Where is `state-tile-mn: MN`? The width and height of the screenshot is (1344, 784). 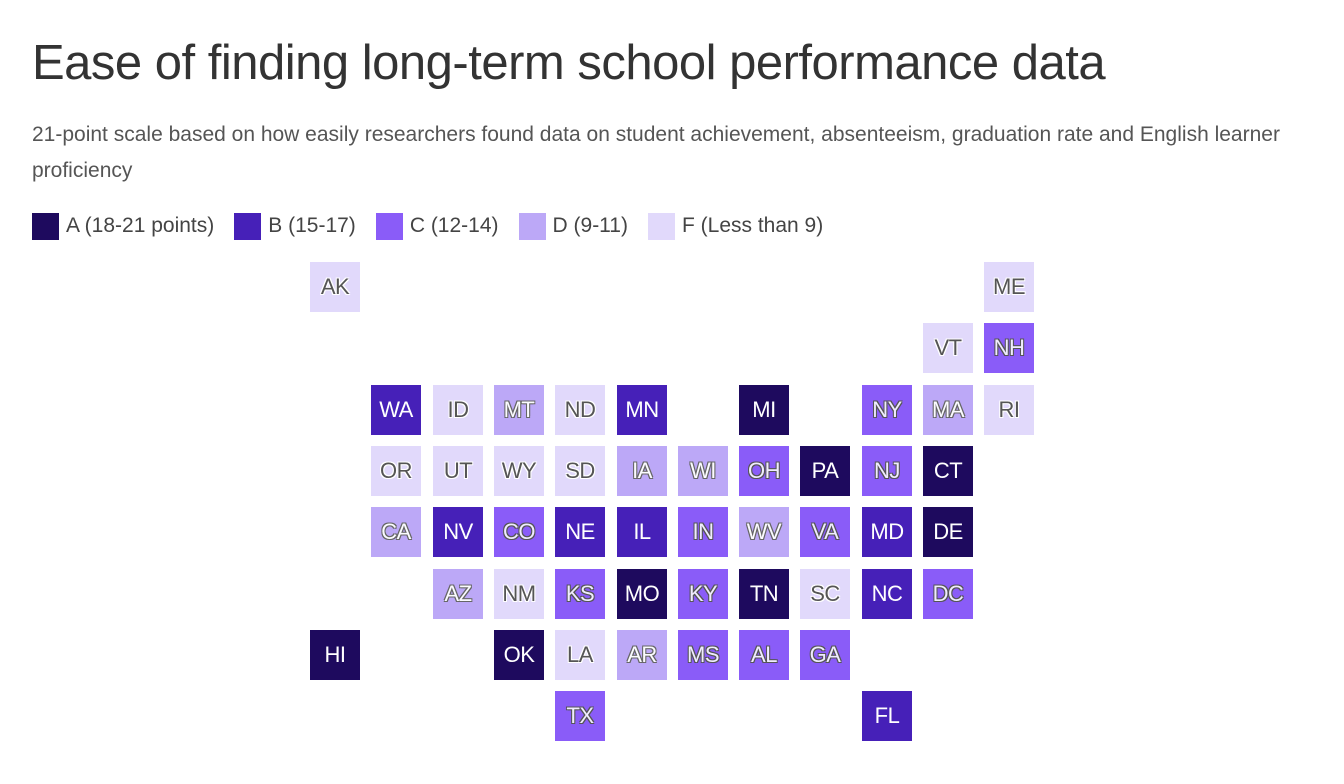 state-tile-mn: MN is located at coordinates (642, 410).